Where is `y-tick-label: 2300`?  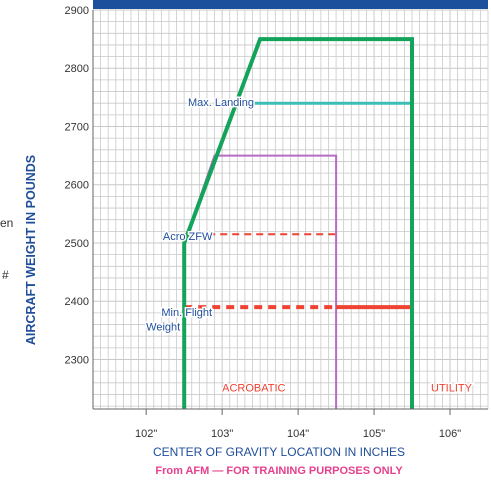 y-tick-label: 2300 is located at coordinates (77, 360).